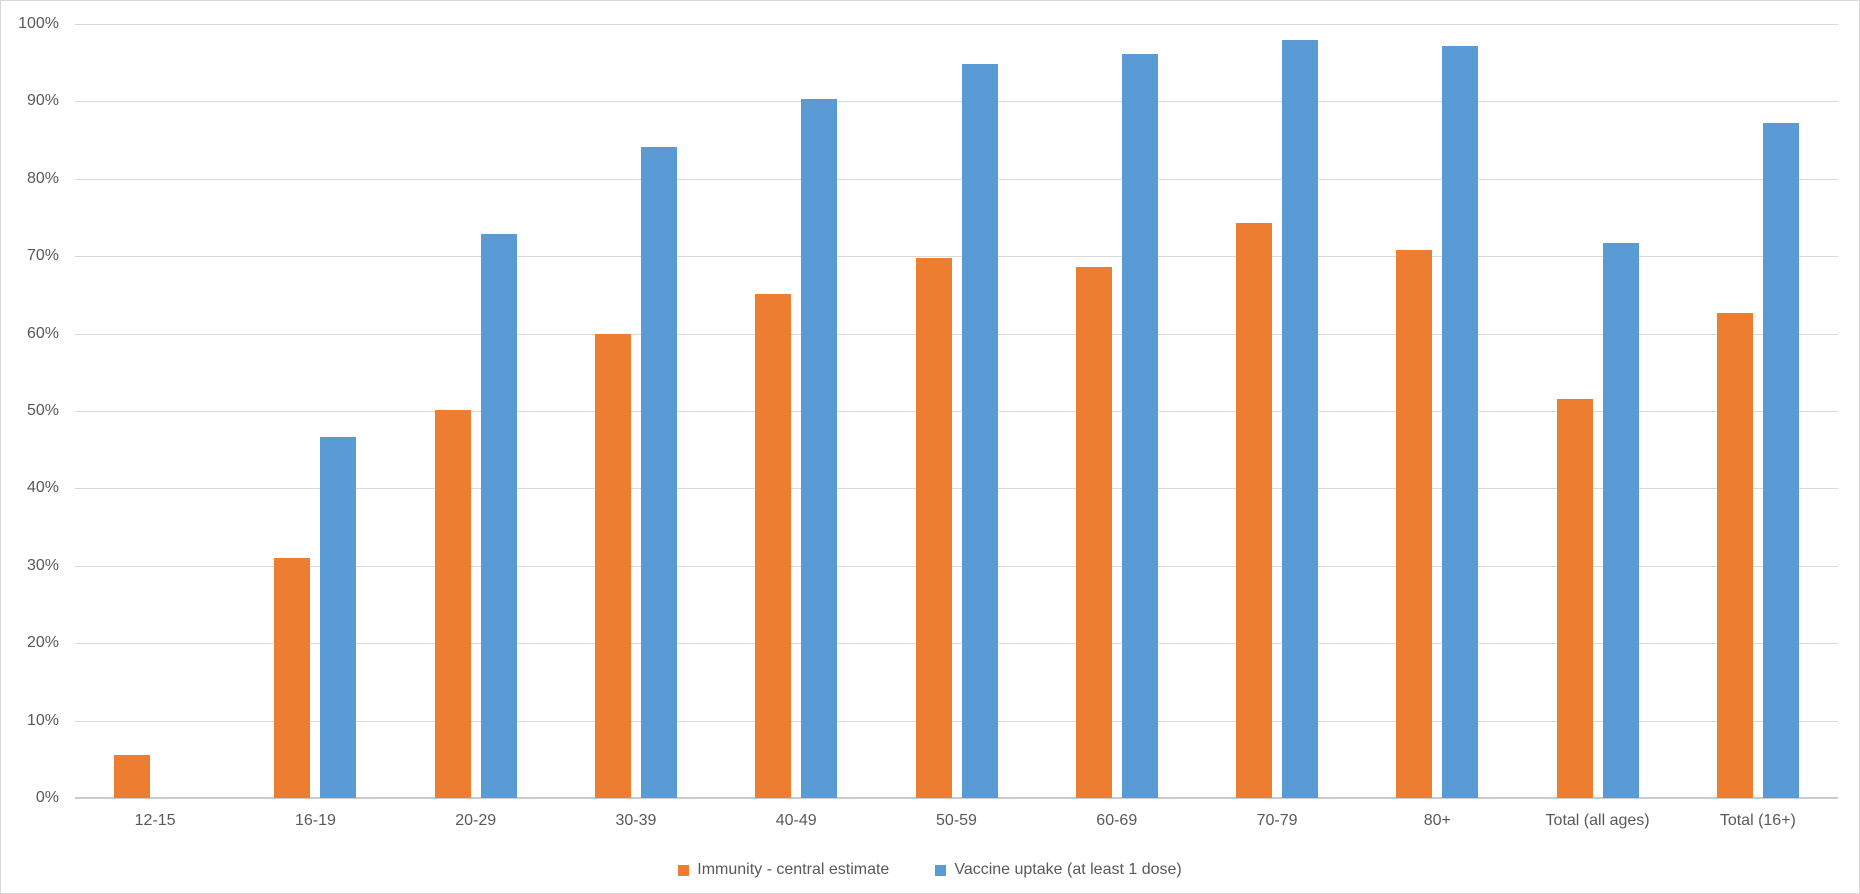 The image size is (1860, 894). Describe the element at coordinates (1068, 869) in the screenshot. I see `legend-label-vaccine-uptake: Vaccine uptake (at least 1 dose)` at that location.